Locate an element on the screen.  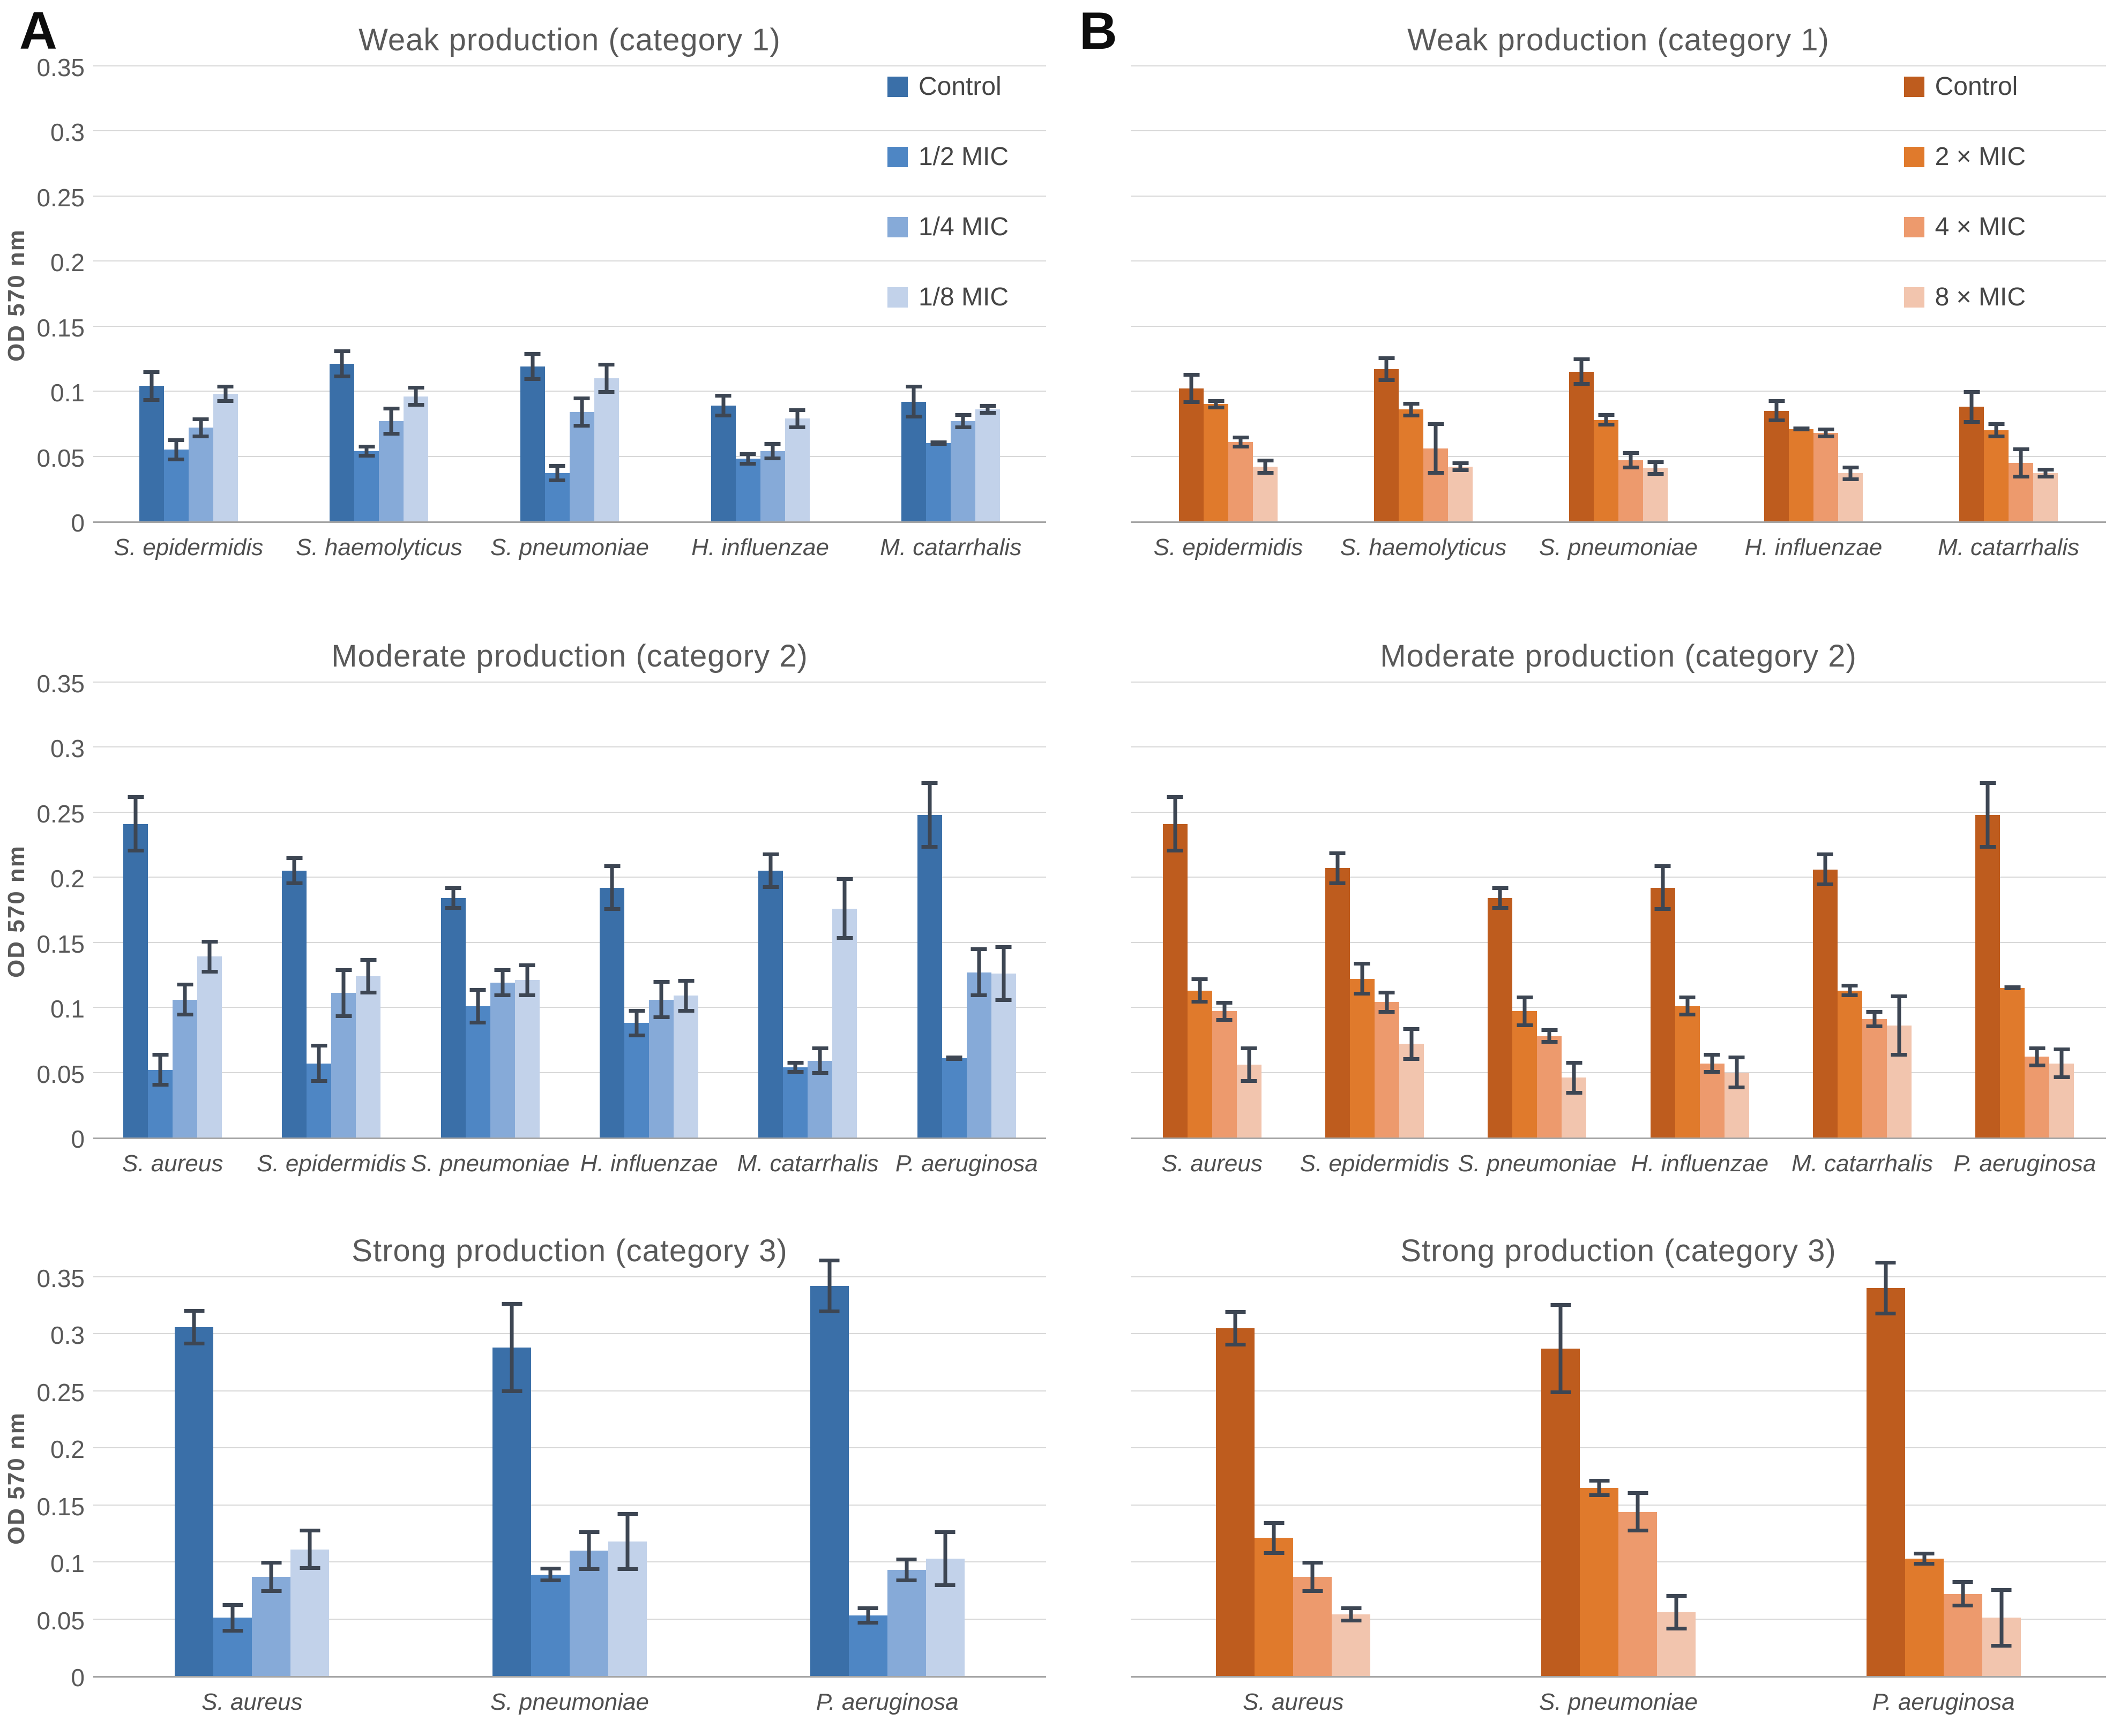
chart-title: Weak production (category 1) is located at coordinates (1618, 39).